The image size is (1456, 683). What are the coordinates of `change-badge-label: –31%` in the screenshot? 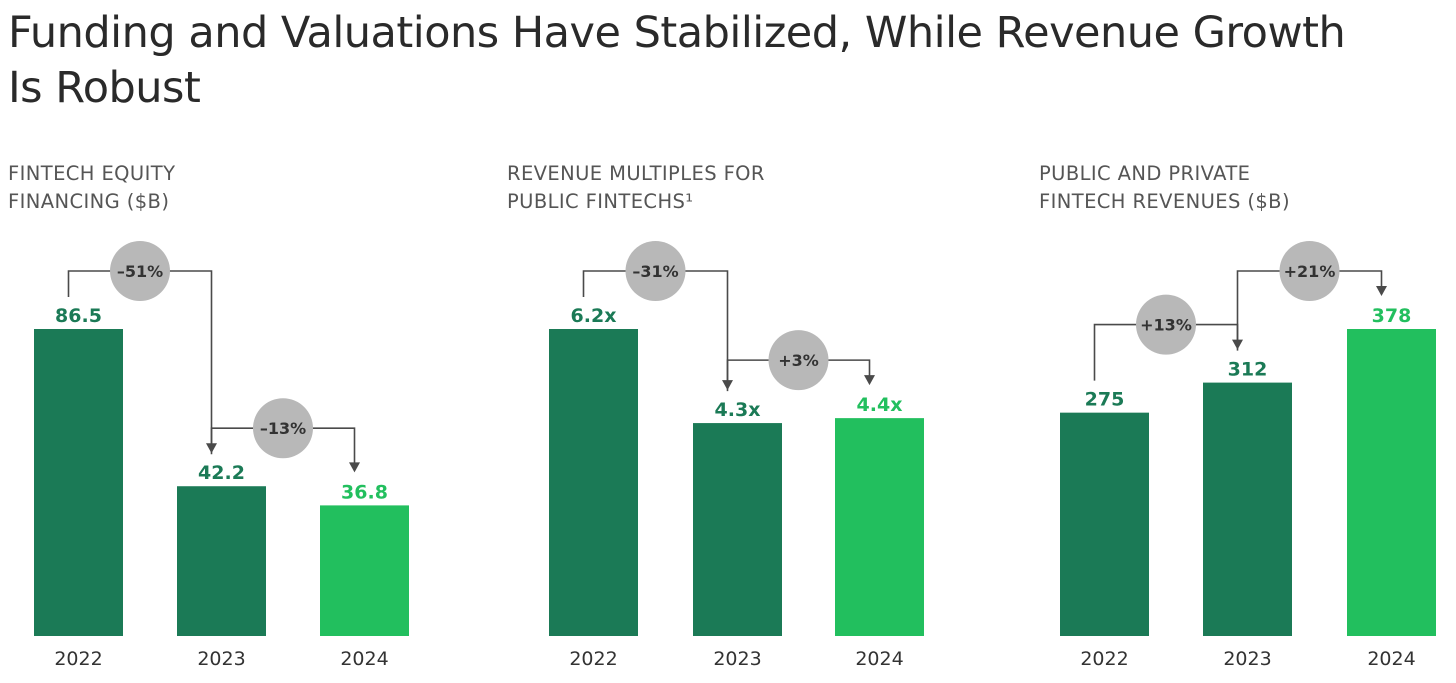 It's located at (655, 271).